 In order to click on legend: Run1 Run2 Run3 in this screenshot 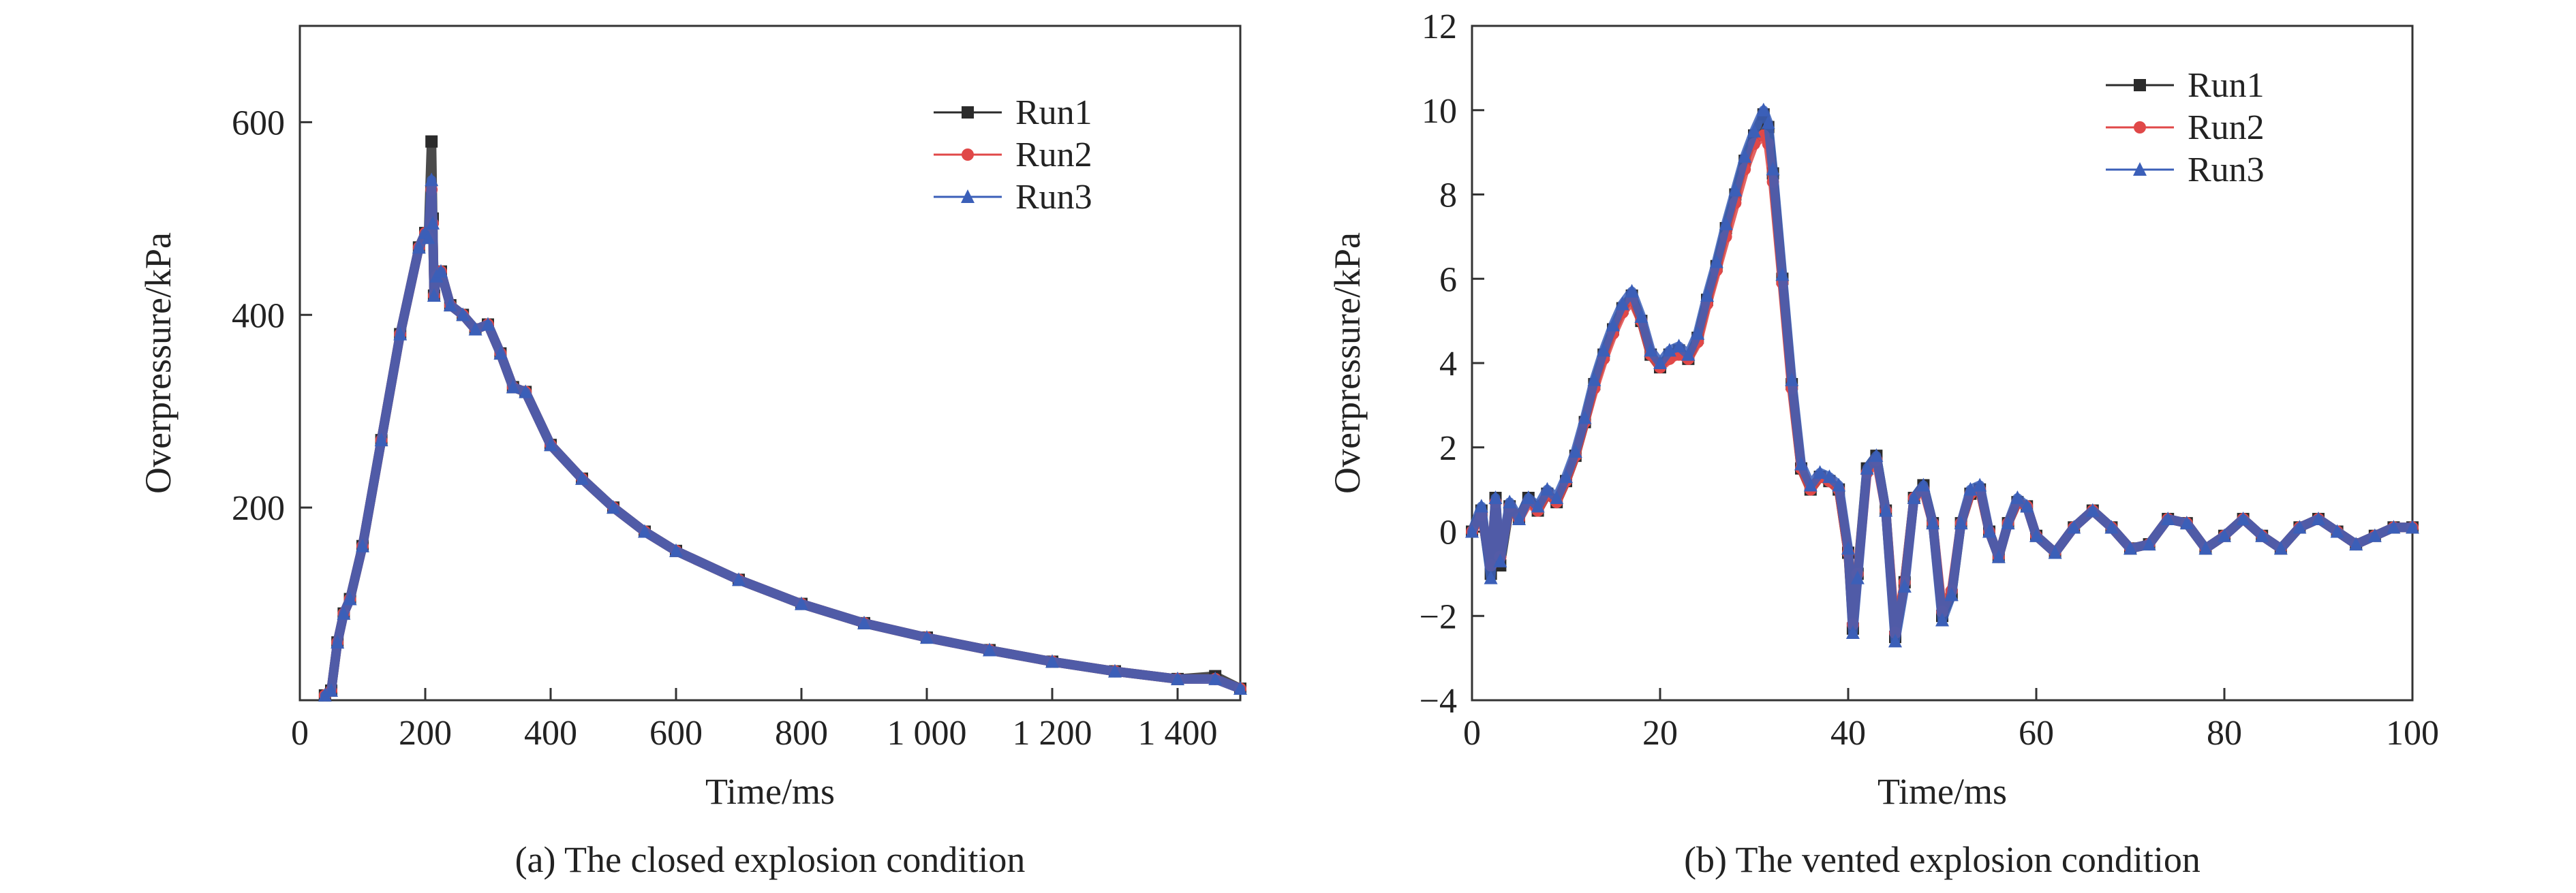, I will do `click(1013, 155)`.